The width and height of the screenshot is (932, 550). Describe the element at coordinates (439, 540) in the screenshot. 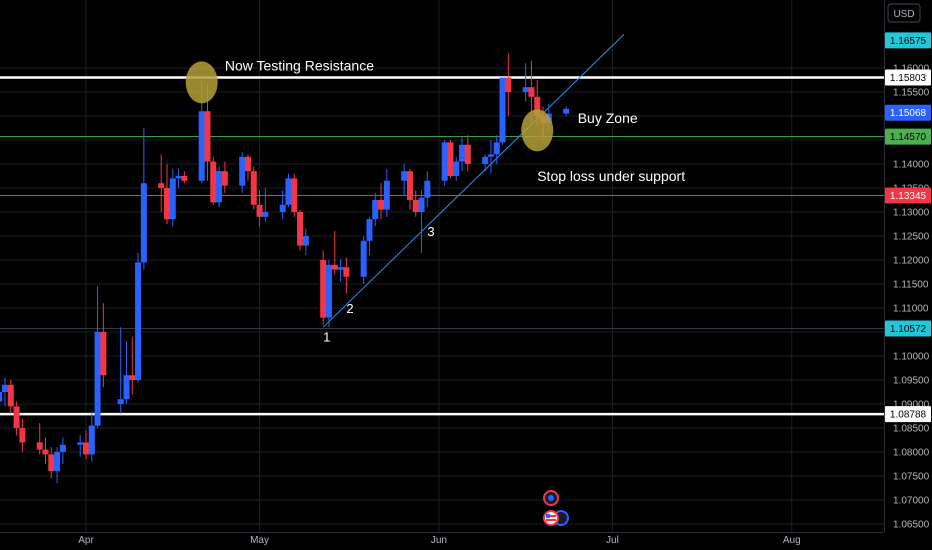

I see `x-tick-label: Jun` at that location.